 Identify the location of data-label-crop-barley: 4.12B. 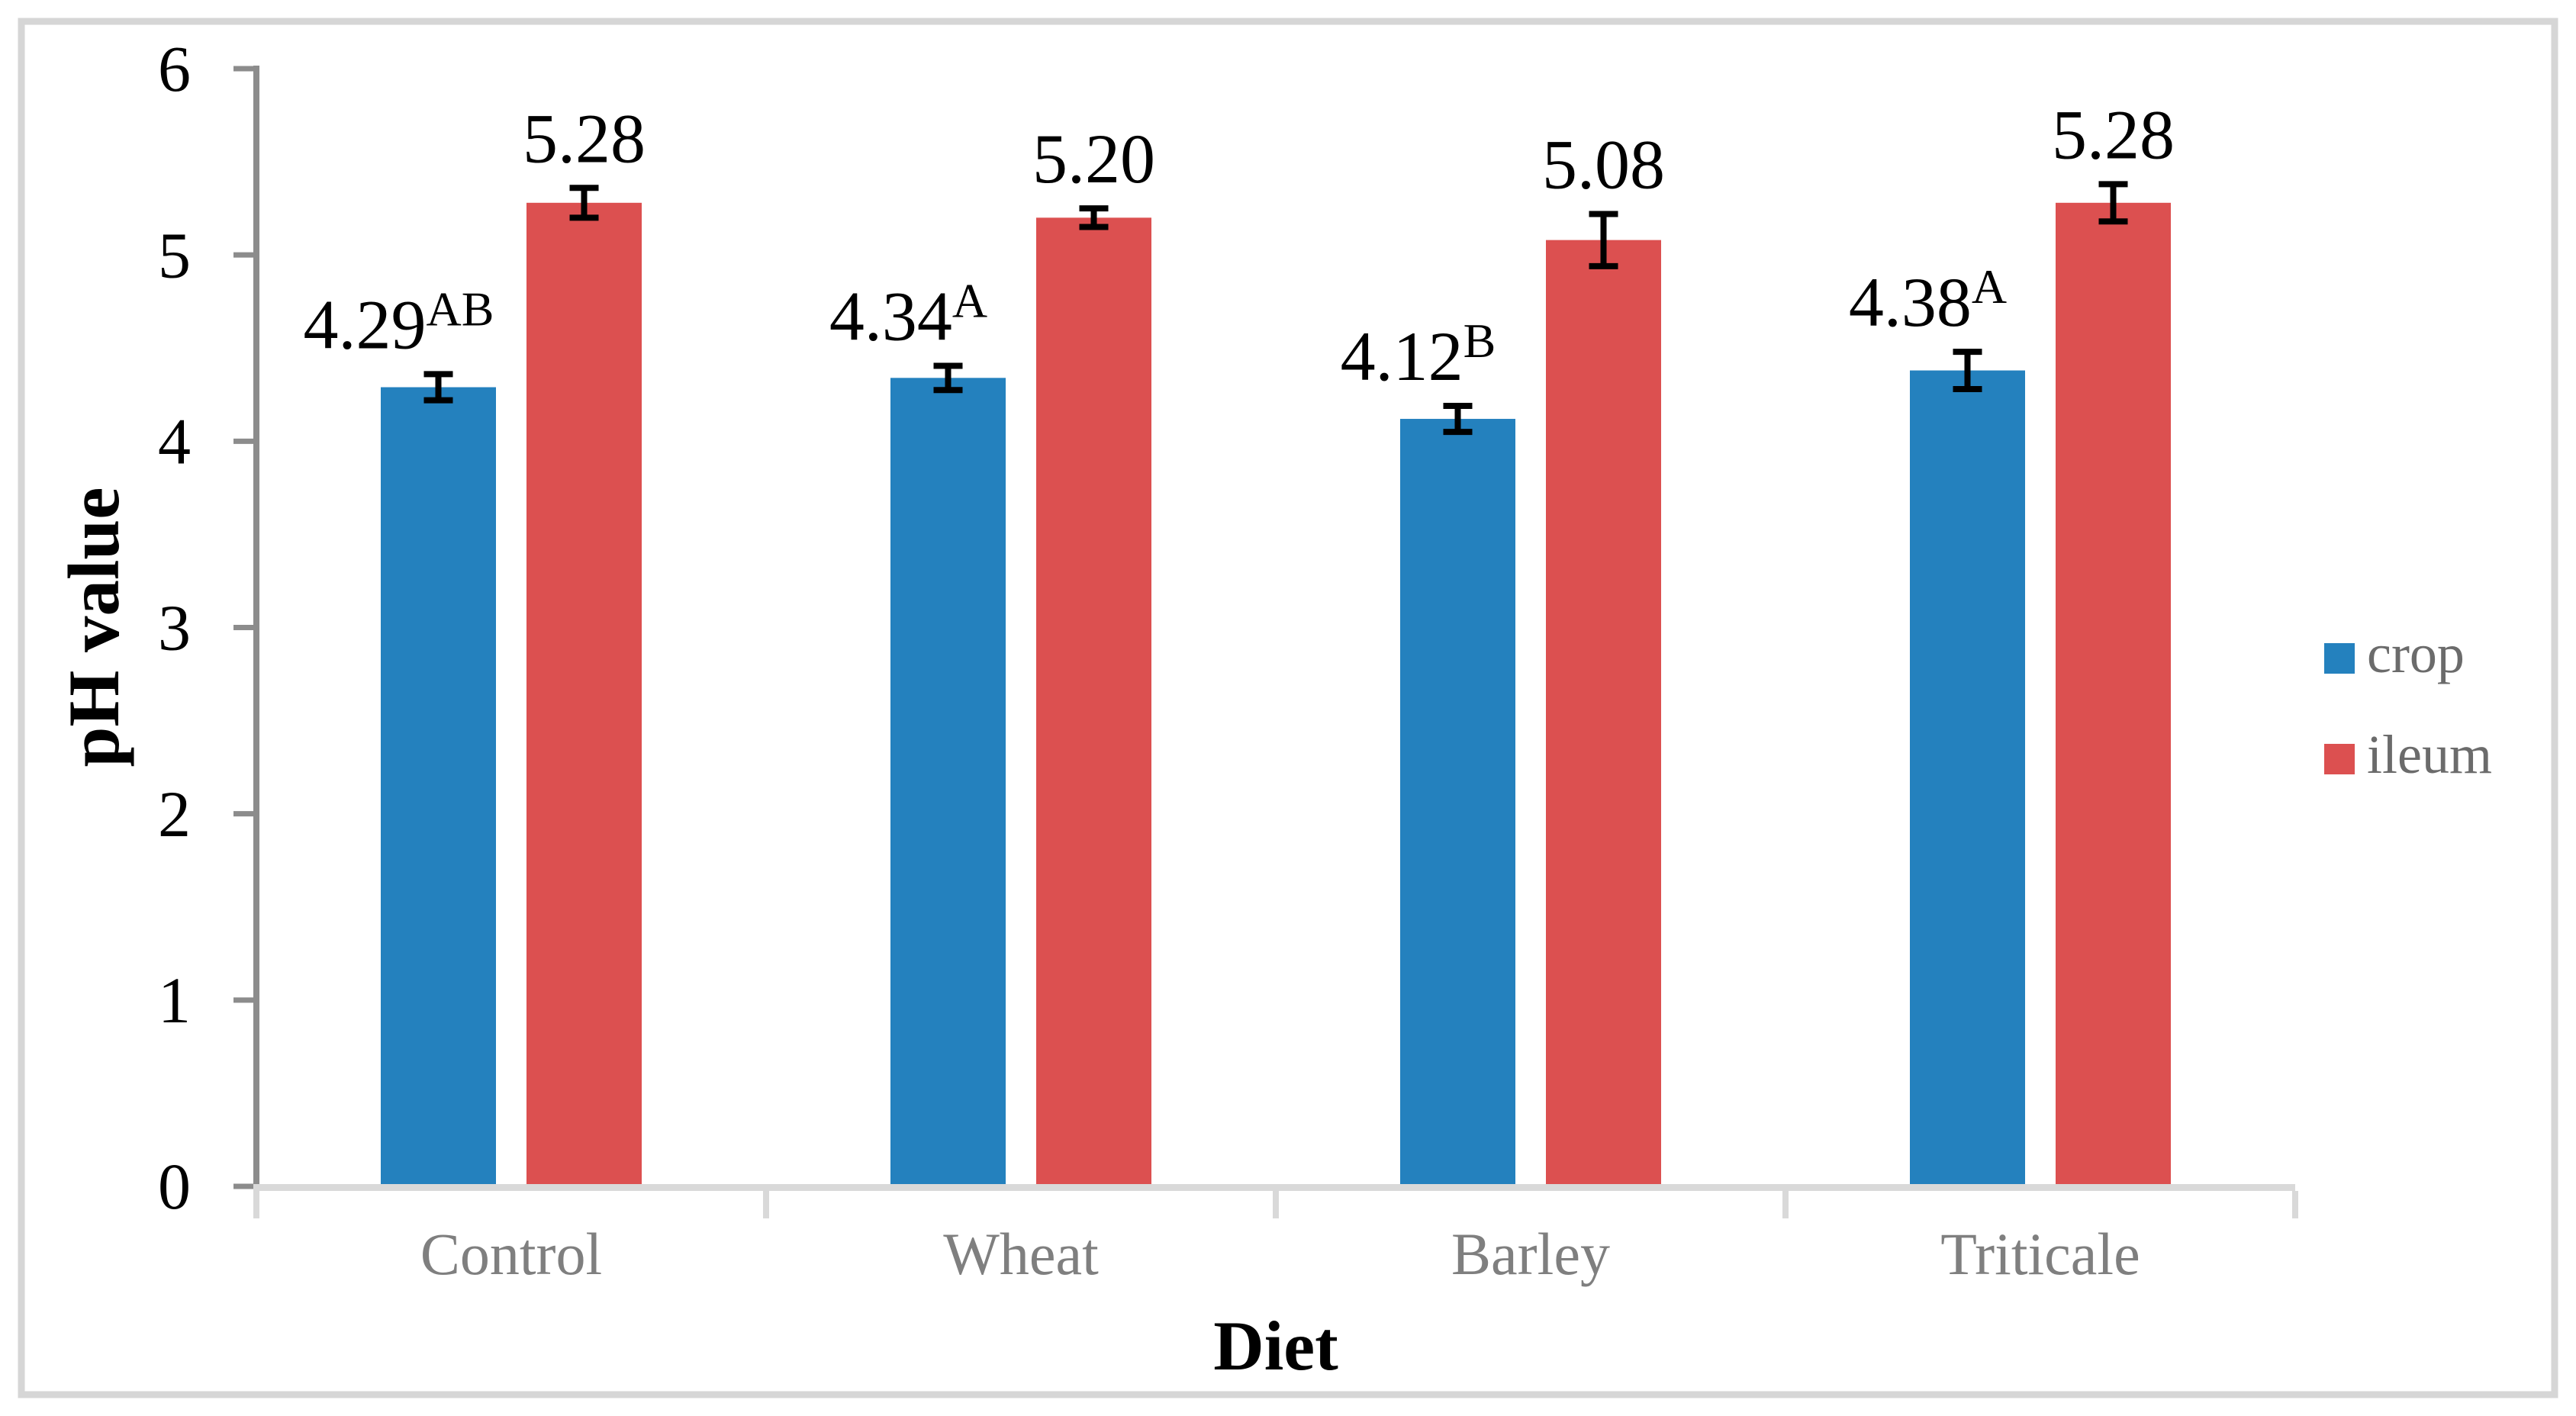
(1418, 354).